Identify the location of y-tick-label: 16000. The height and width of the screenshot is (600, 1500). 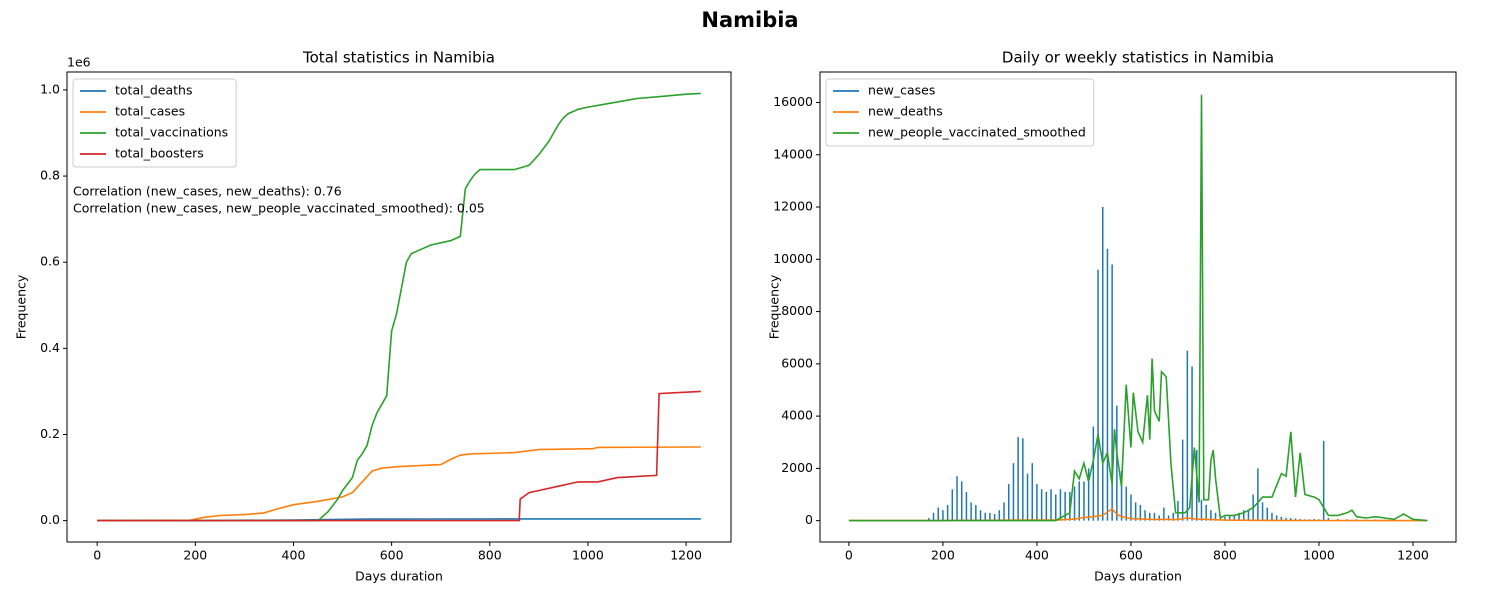
(793, 101).